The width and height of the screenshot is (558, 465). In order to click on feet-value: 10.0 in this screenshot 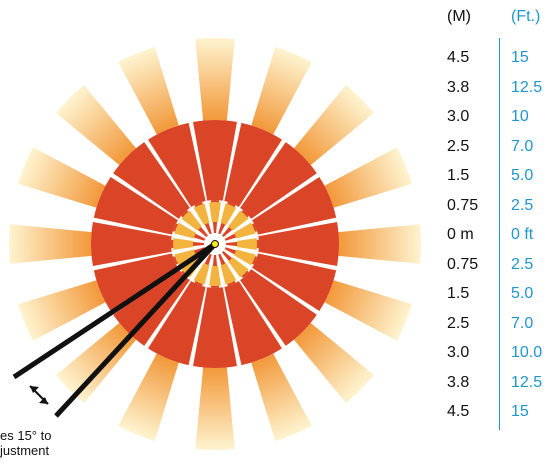, I will do `click(527, 352)`.